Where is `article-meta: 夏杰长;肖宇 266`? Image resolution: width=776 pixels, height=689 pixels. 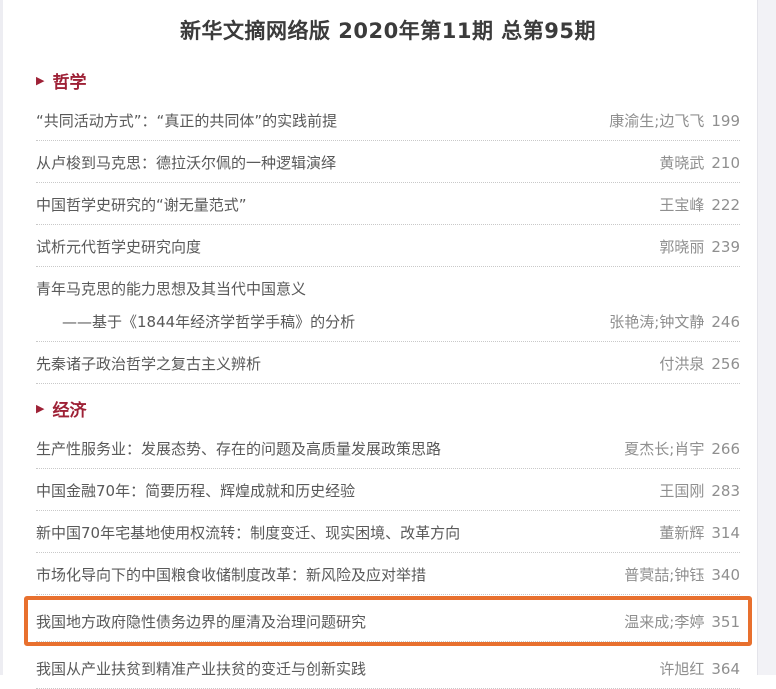
article-meta: 夏杰长;肖宇 266 is located at coordinates (674, 449).